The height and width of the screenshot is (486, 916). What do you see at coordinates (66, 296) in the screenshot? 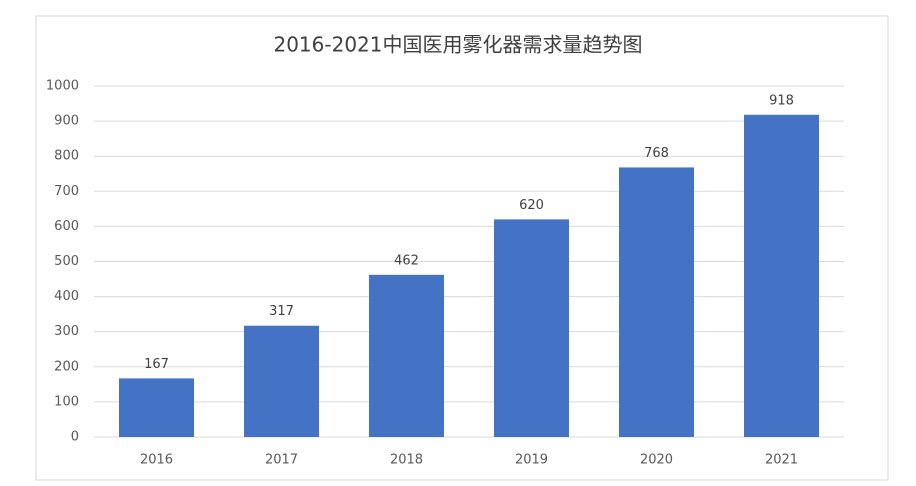
I see `y-tick-label: 400` at bounding box center [66, 296].